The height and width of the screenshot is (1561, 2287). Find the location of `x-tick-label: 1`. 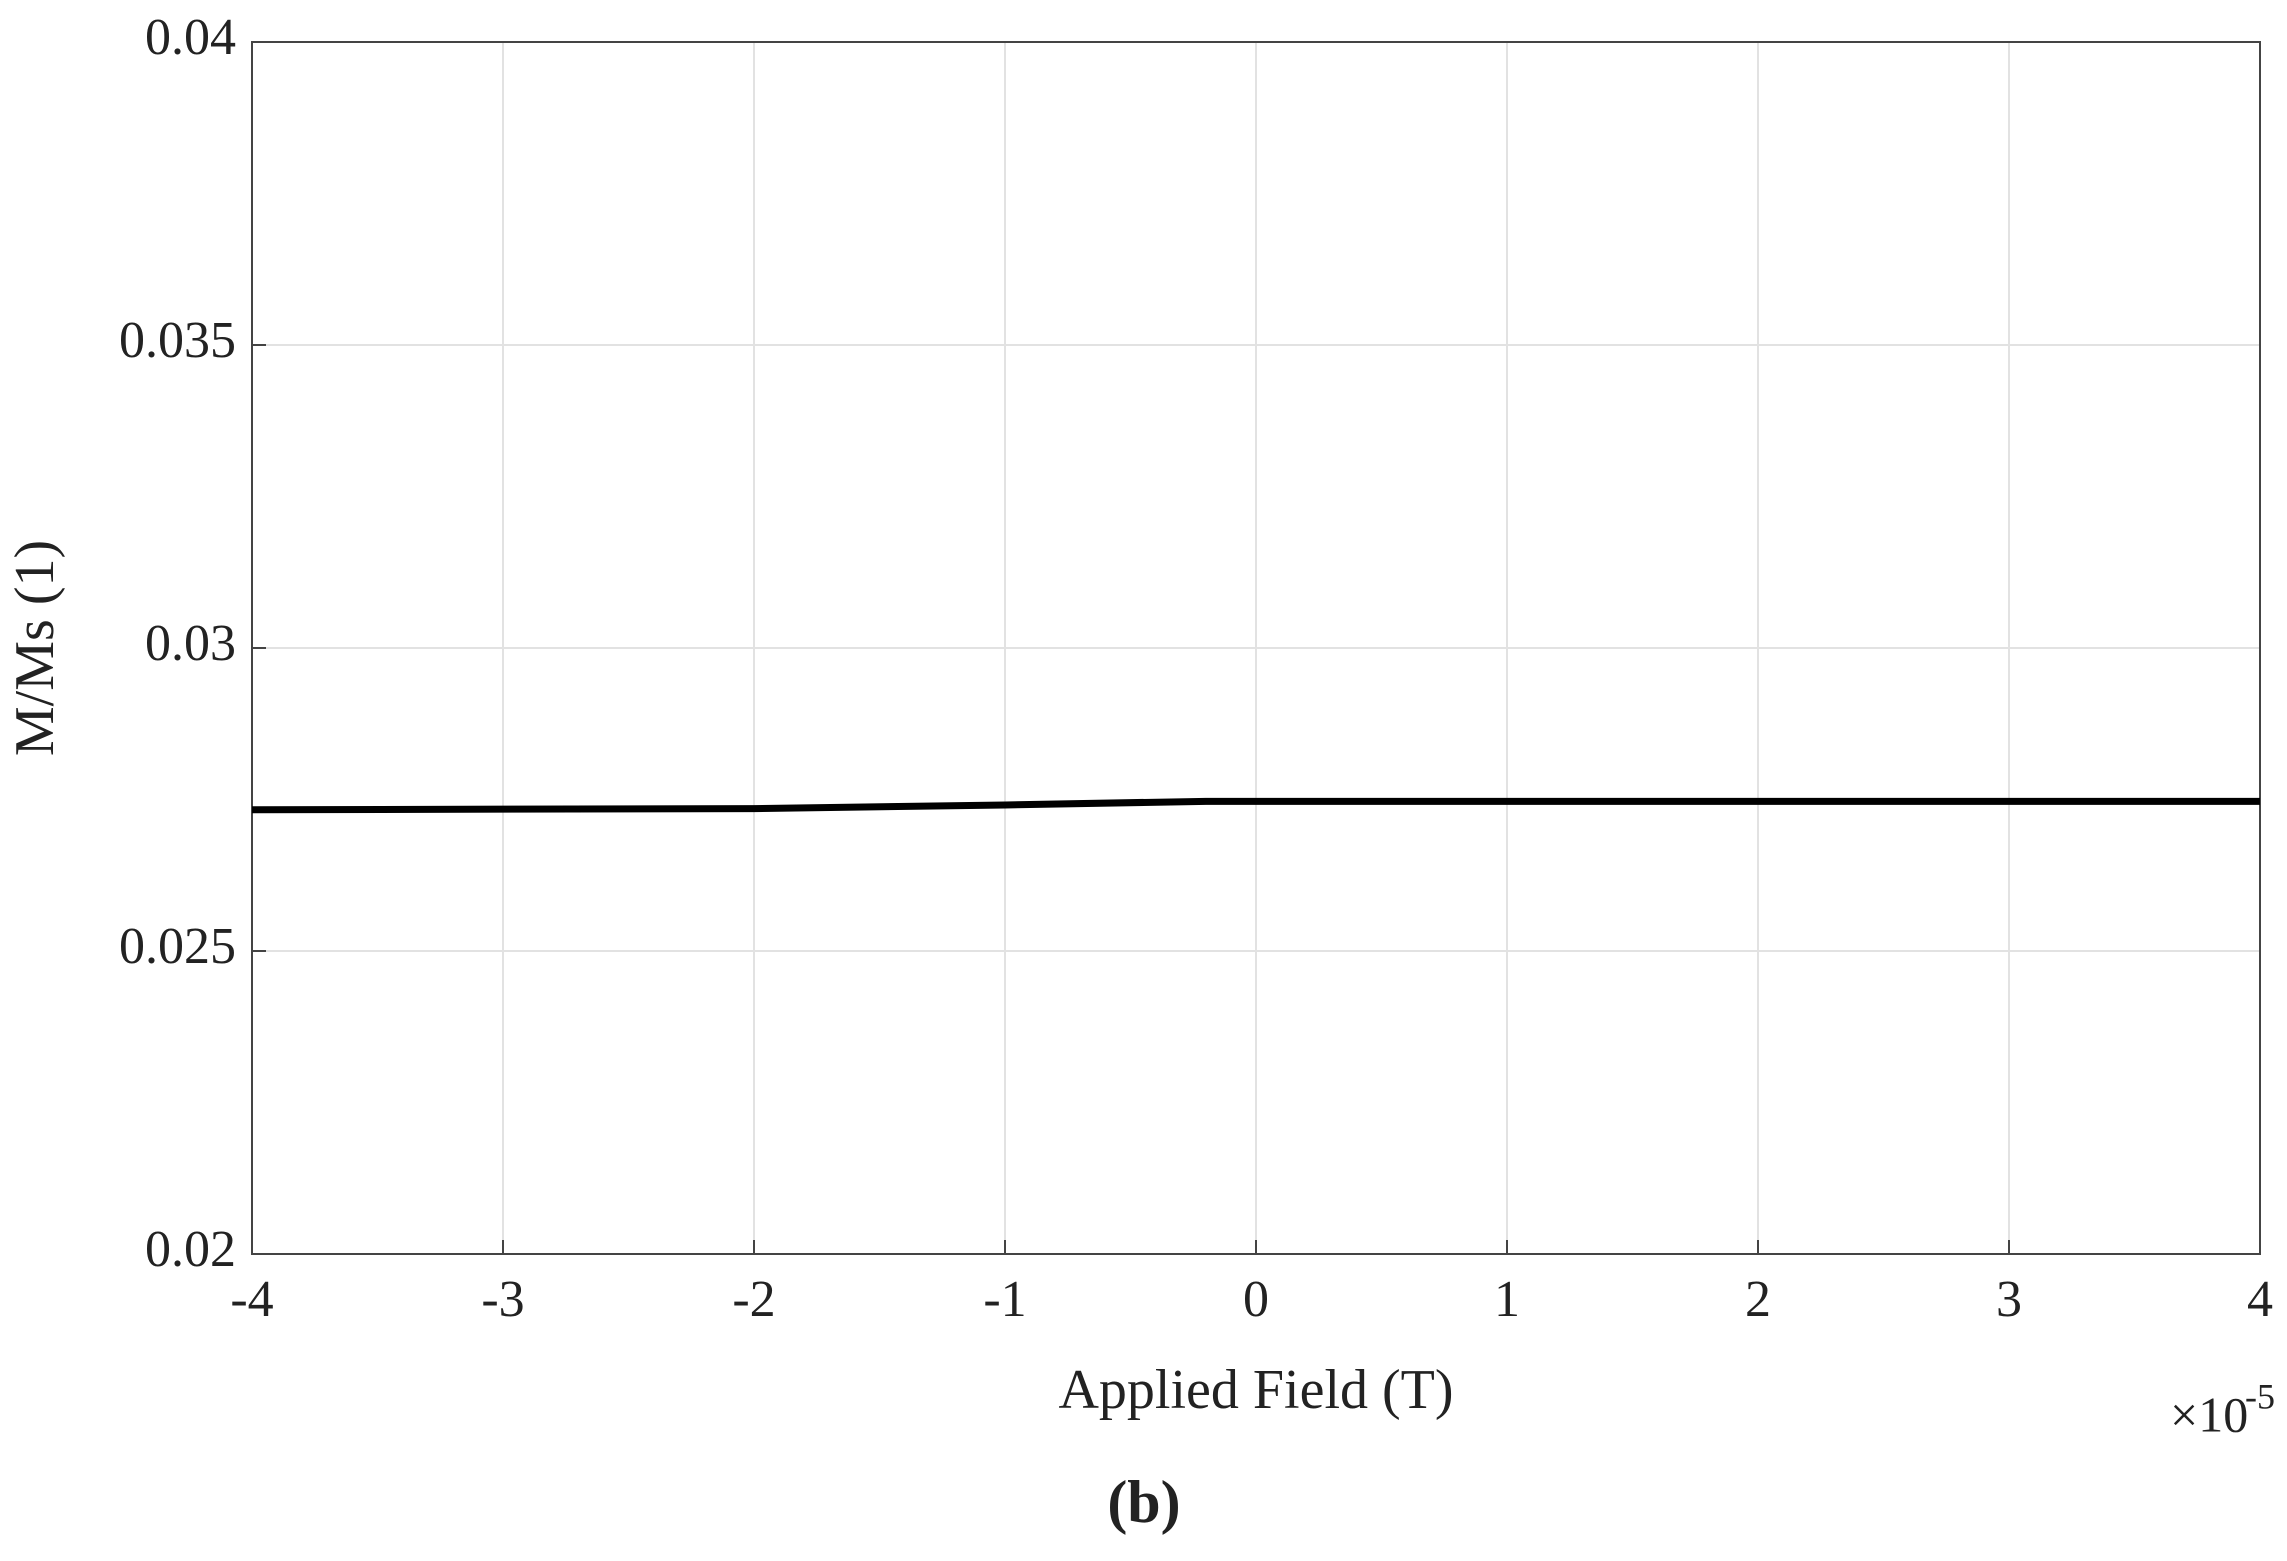

x-tick-label: 1 is located at coordinates (1507, 1299).